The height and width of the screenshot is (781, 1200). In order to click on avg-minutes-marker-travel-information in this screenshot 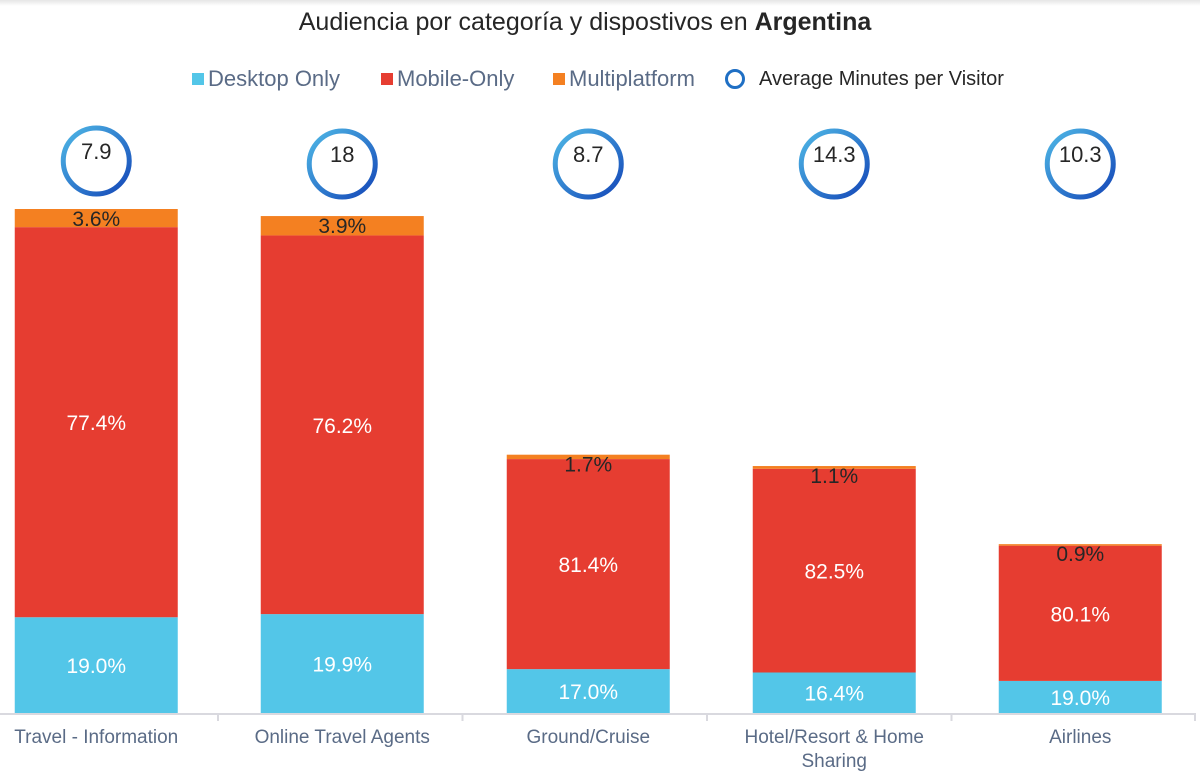, I will do `click(96, 161)`.